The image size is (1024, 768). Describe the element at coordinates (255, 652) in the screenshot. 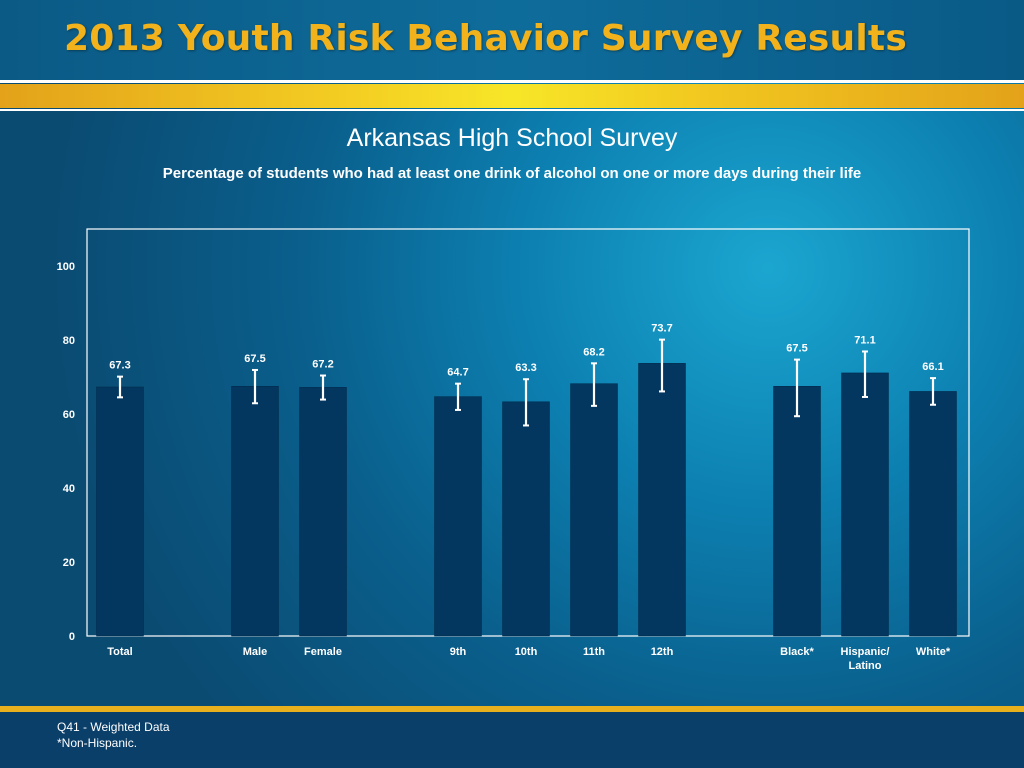

I see `x-tick-label: Male` at that location.